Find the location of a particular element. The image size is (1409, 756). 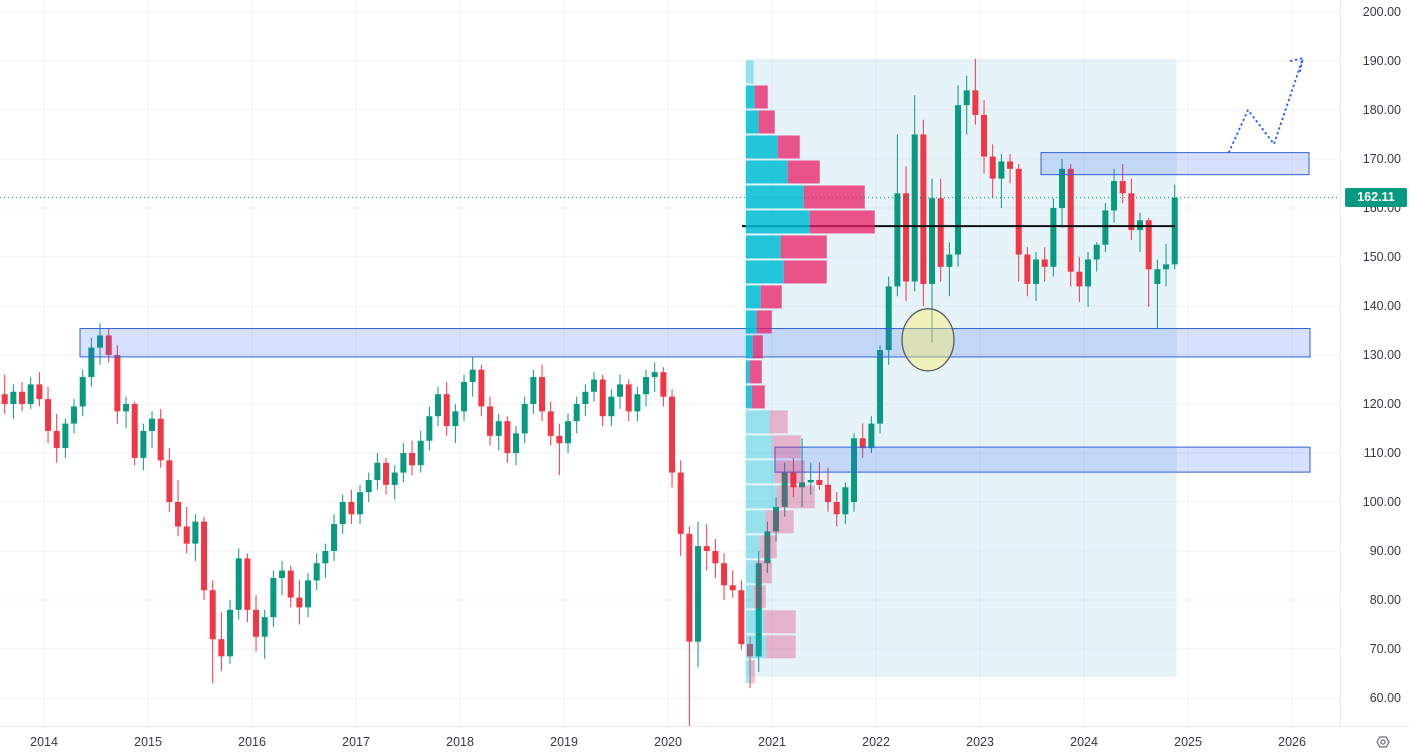

price-tick-label: 180.00 is located at coordinates (1381, 110).